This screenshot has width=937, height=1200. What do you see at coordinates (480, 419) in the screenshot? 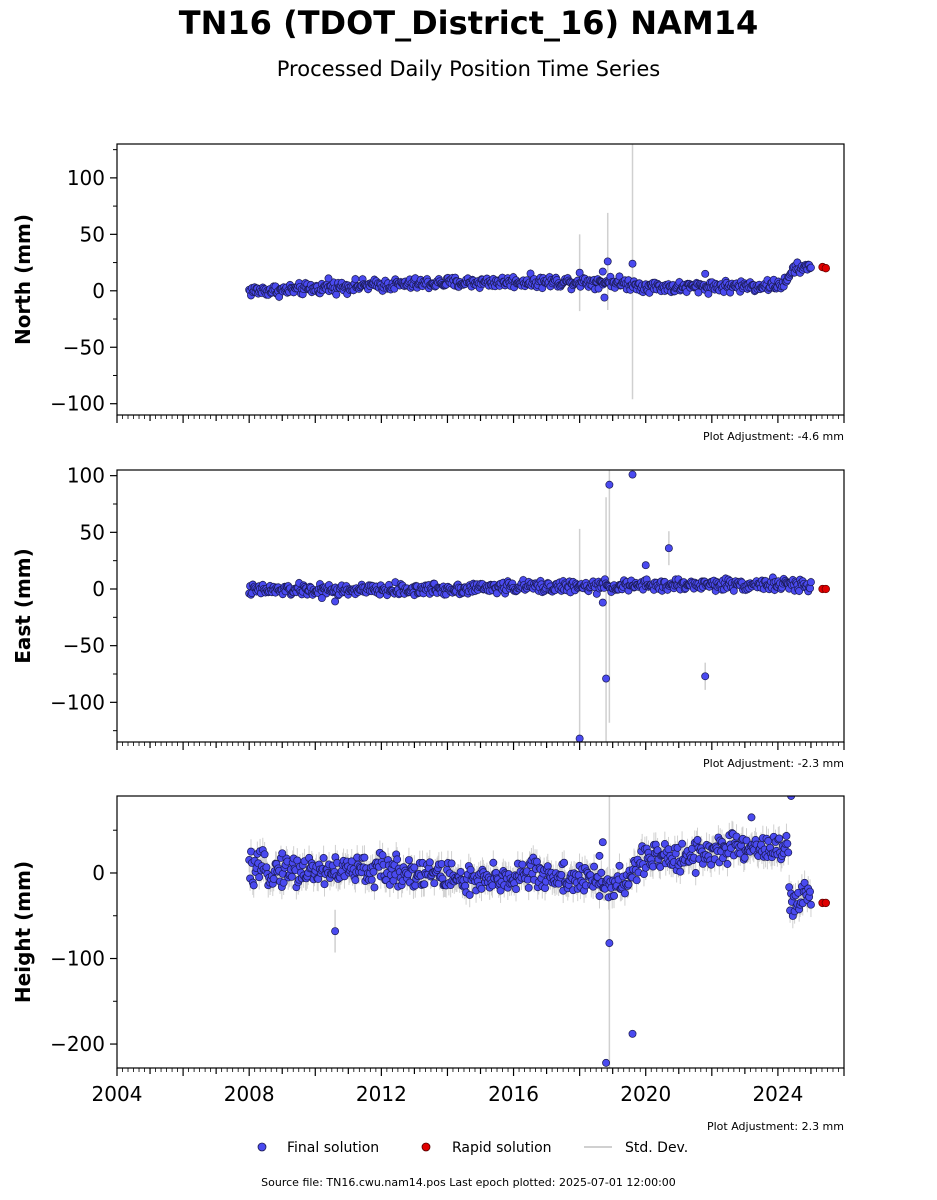
I see `x-axis-north` at bounding box center [480, 419].